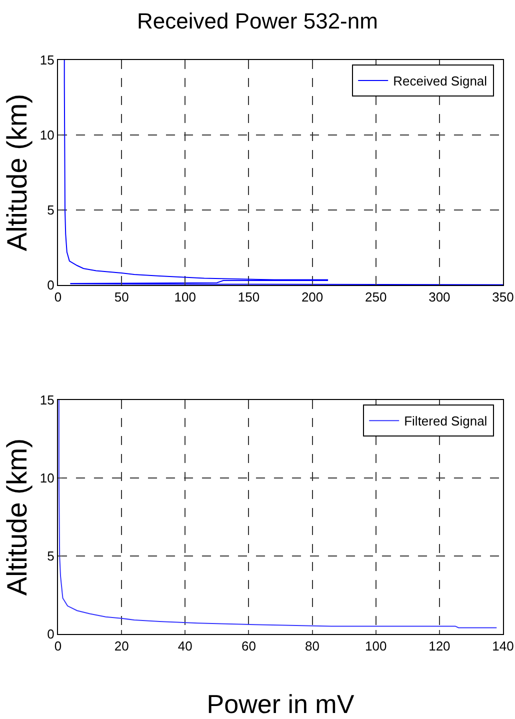 Image resolution: width=515 pixels, height=719 pixels. Describe the element at coordinates (121, 646) in the screenshot. I see `x-tick-label: 20` at that location.